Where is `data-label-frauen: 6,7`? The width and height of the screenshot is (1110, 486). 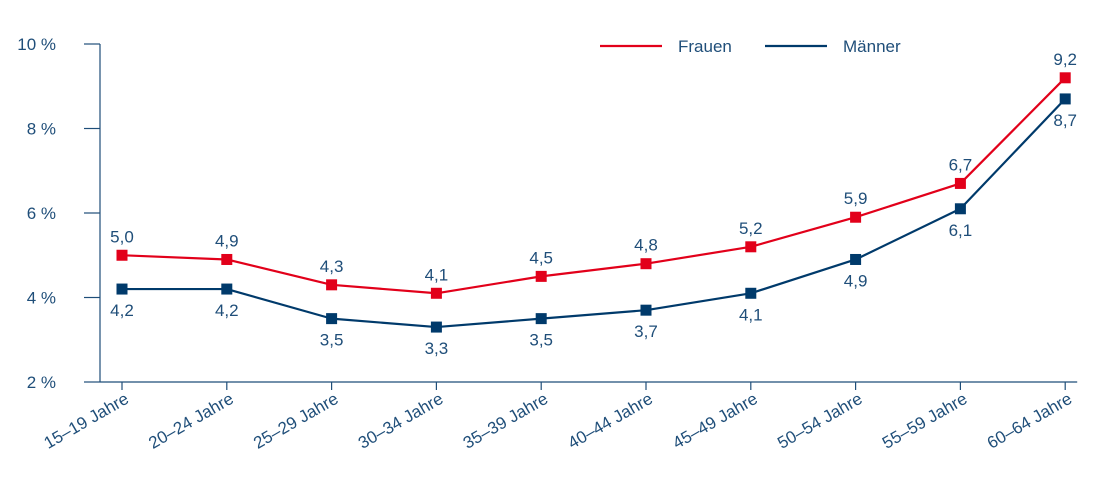 data-label-frauen: 6,7 is located at coordinates (961, 164).